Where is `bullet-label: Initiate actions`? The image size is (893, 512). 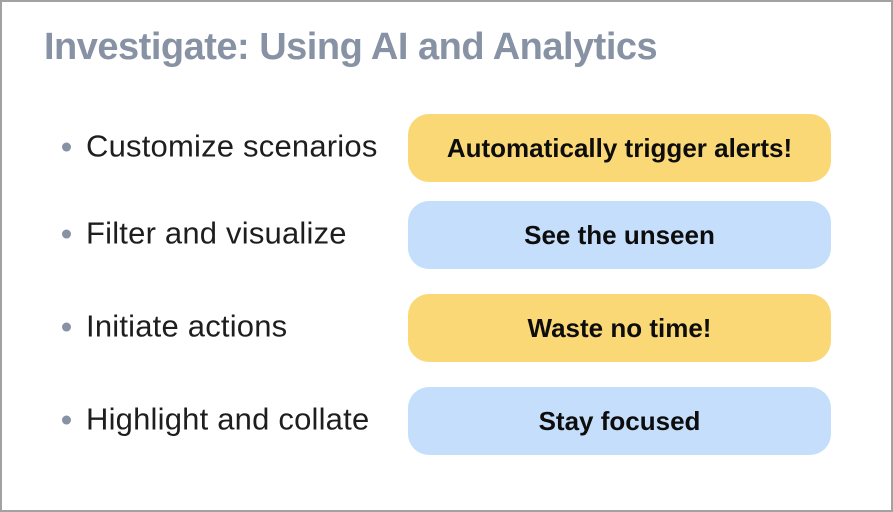 bullet-label: Initiate actions is located at coordinates (187, 326).